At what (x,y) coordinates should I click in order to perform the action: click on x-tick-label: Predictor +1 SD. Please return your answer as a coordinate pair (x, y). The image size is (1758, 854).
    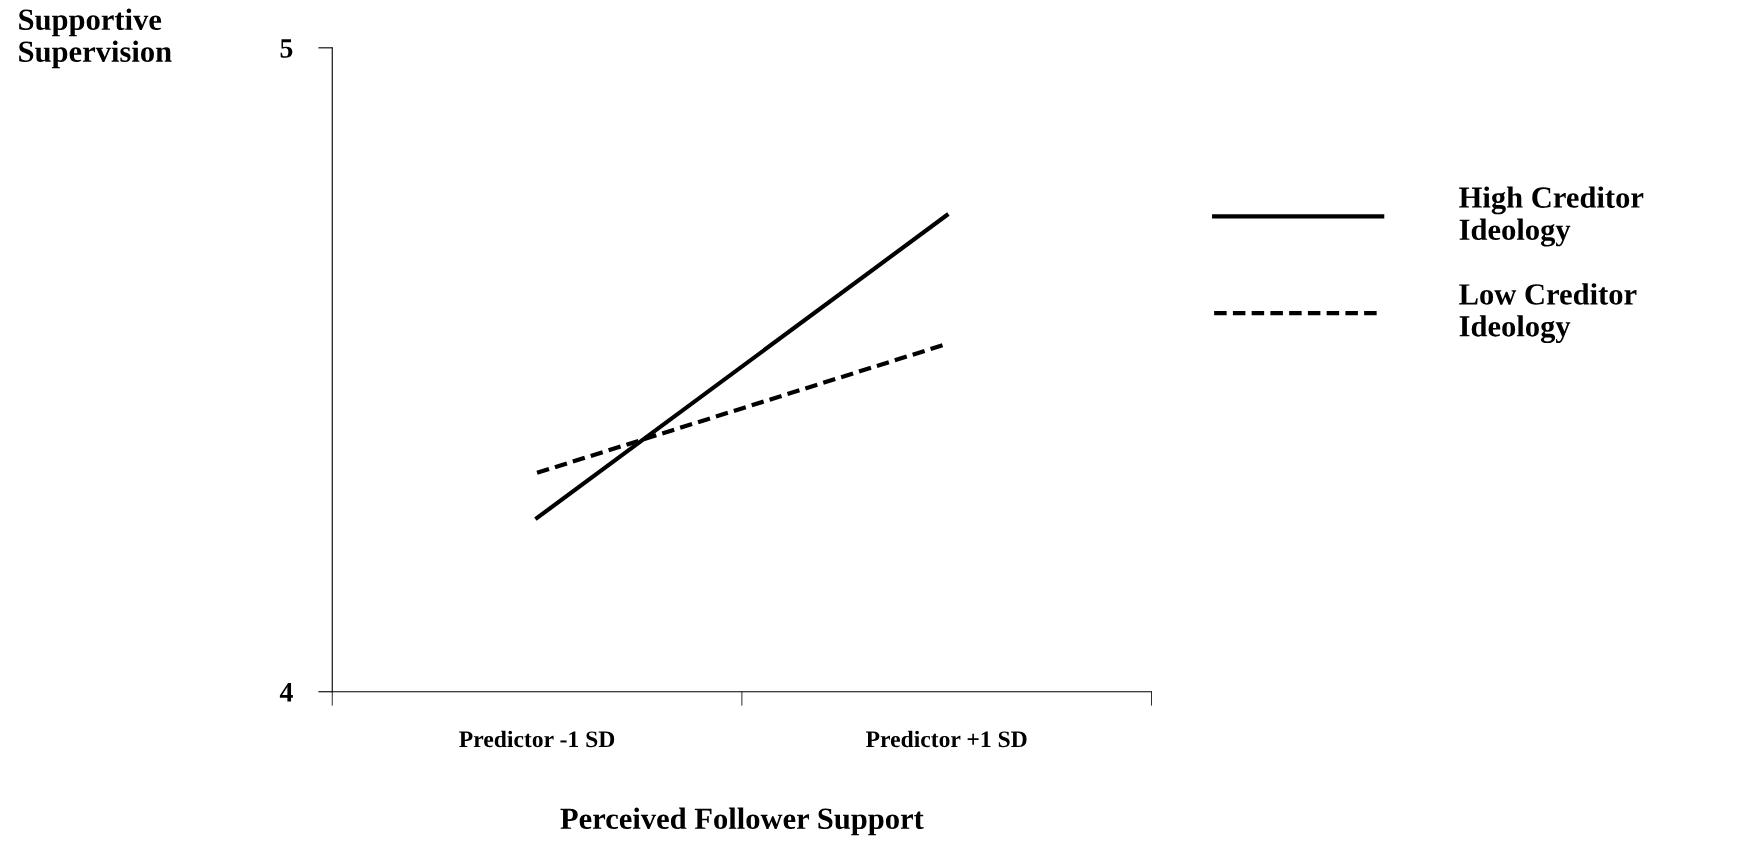
    Looking at the image, I should click on (946, 739).